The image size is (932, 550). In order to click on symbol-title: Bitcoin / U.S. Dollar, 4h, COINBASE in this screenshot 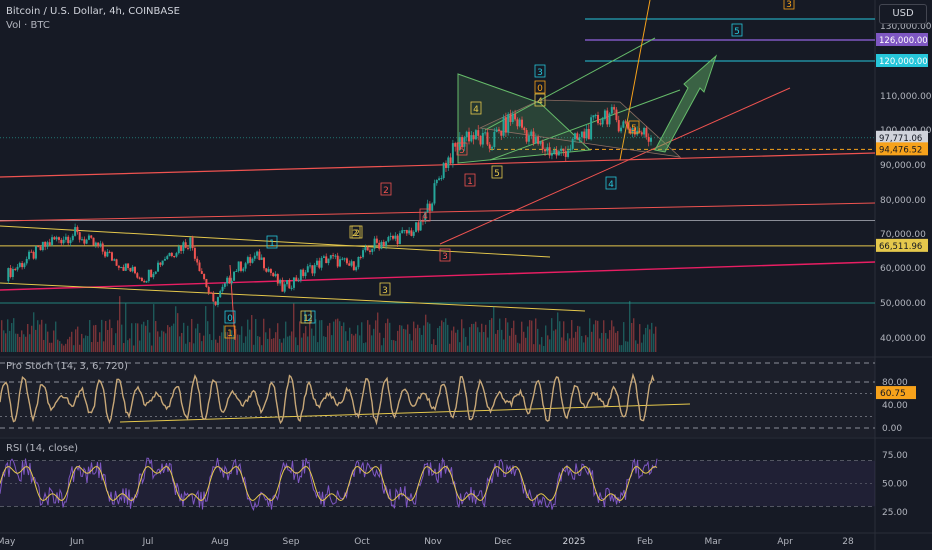, I will do `click(93, 11)`.